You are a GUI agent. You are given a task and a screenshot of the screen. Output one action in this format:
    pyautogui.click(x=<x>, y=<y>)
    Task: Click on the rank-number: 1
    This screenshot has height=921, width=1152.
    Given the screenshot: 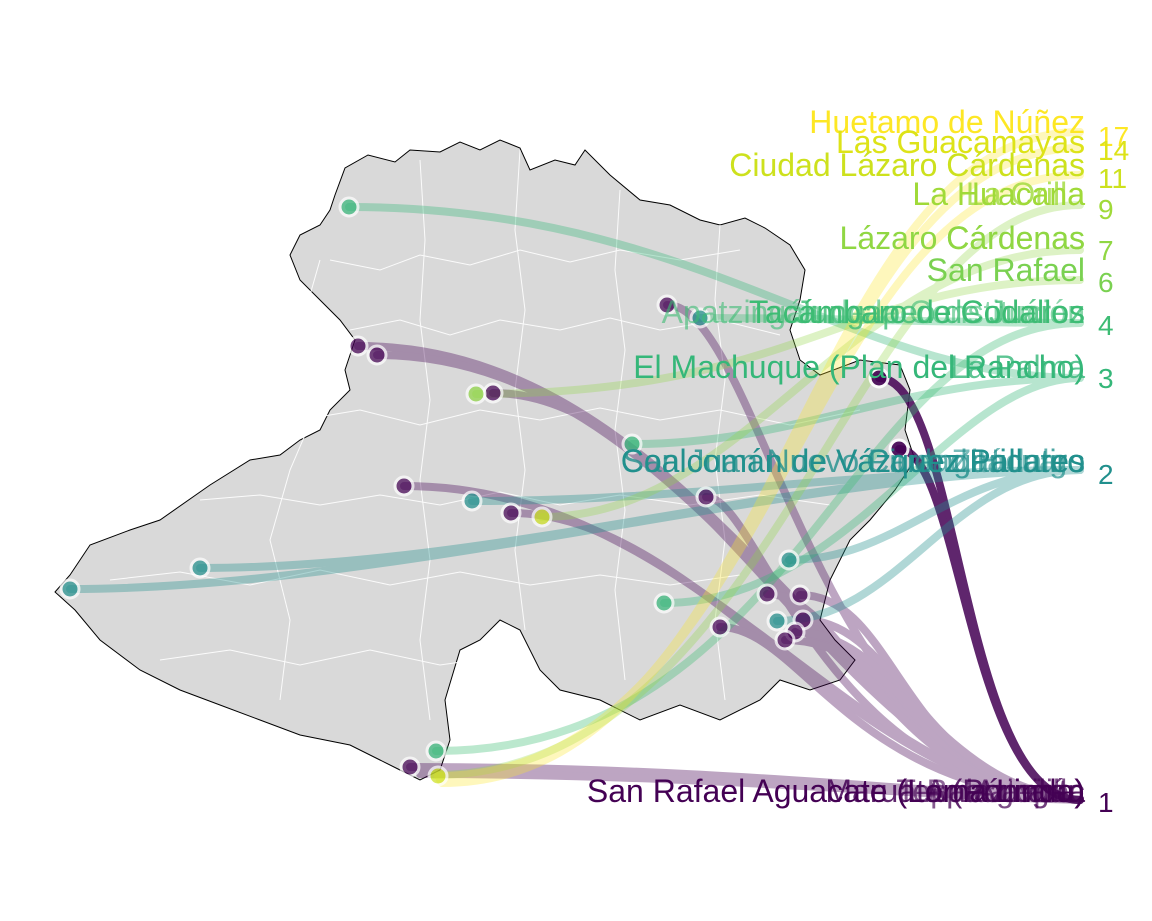 What is the action you would take?
    pyautogui.click(x=1106, y=802)
    